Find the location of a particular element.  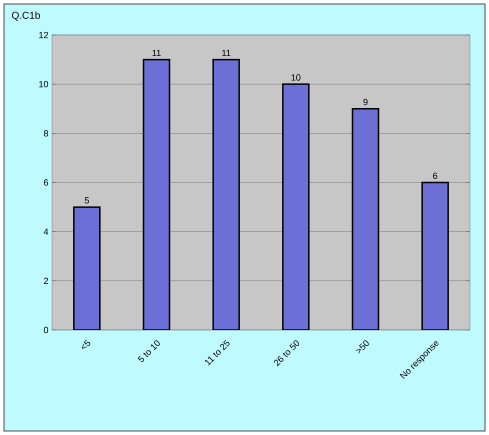

y-tick-label: 12 is located at coordinates (43, 35).